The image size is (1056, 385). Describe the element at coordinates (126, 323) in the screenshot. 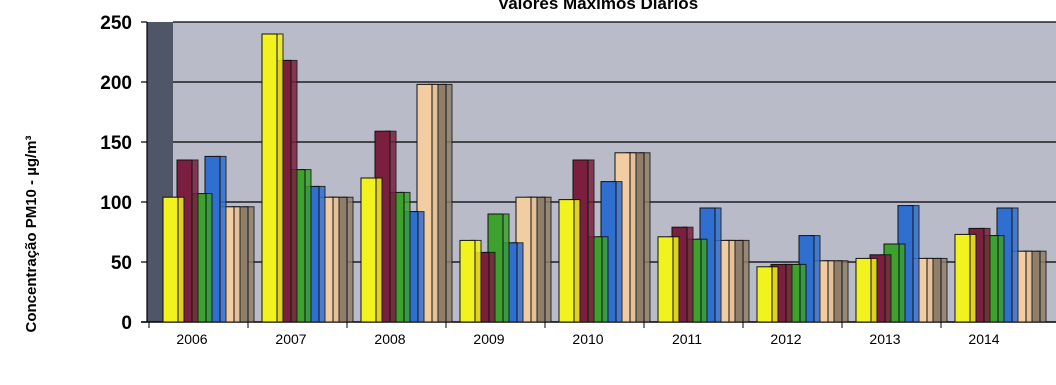

I see `y-tick-label: 0` at that location.